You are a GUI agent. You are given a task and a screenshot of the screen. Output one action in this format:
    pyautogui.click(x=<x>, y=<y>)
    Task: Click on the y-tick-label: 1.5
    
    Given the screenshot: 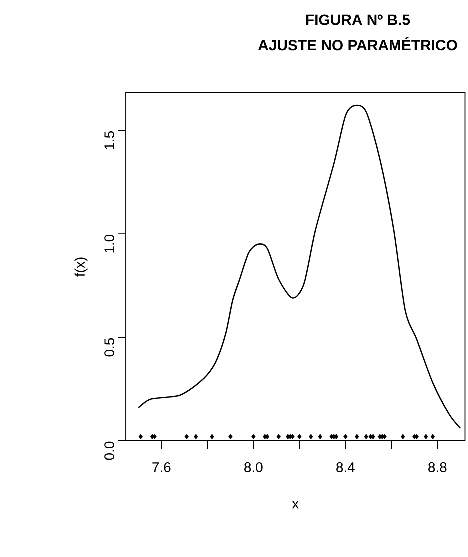 What is the action you would take?
    pyautogui.click(x=109, y=141)
    